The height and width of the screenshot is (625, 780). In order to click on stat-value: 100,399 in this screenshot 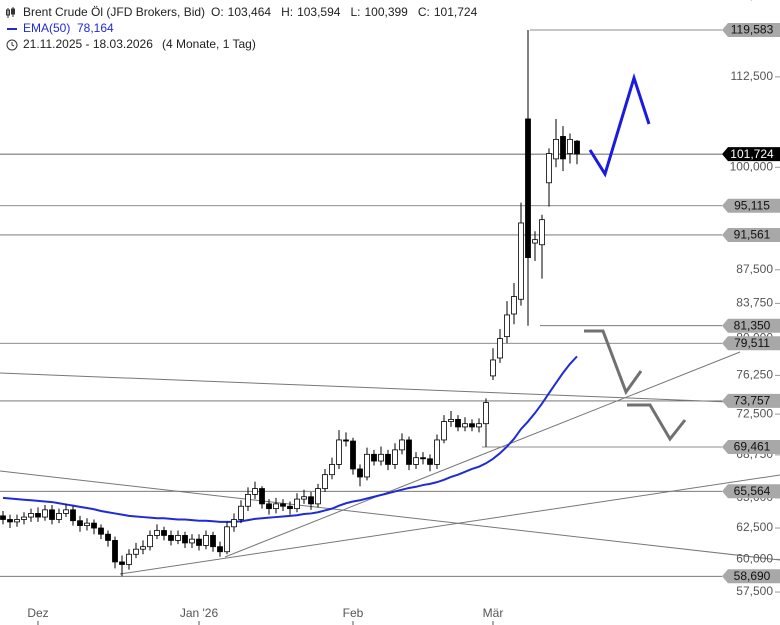, I will do `click(386, 12)`.